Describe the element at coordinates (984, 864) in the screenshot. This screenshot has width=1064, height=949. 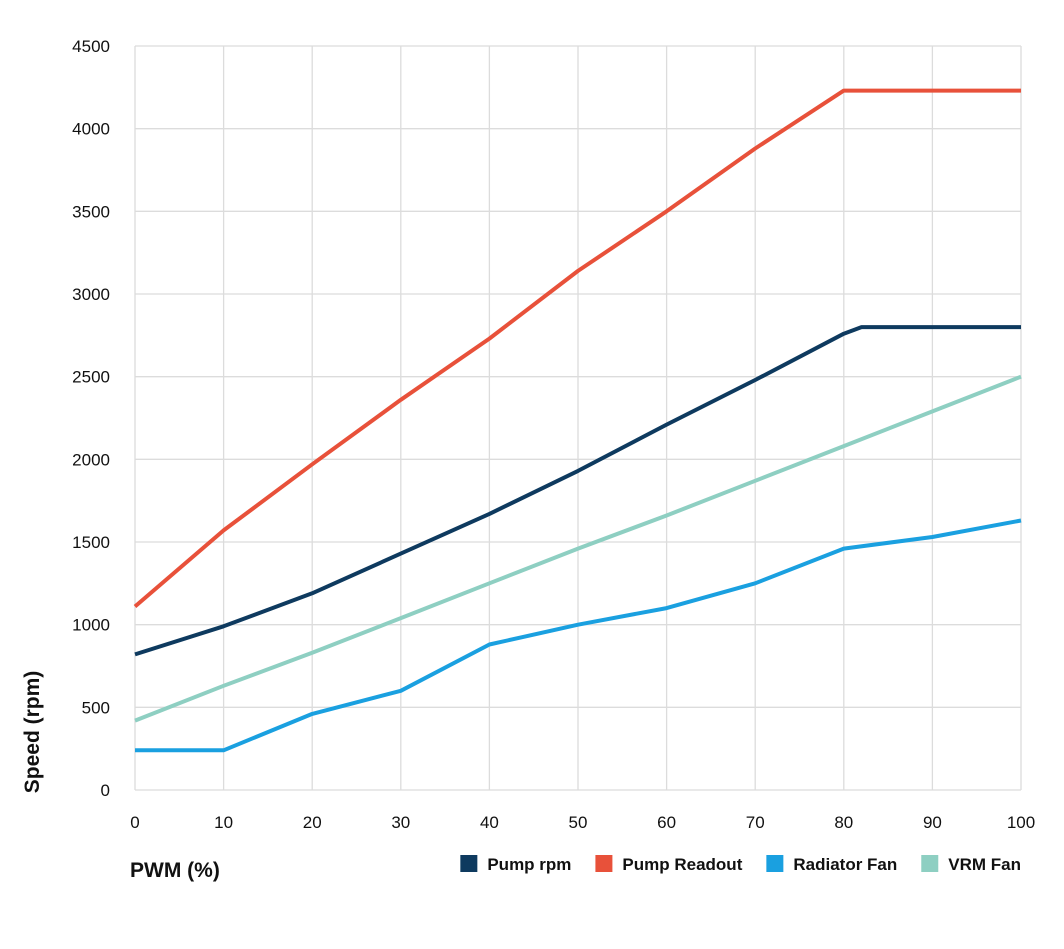
I see `legend-label: VRM Fan` at that location.